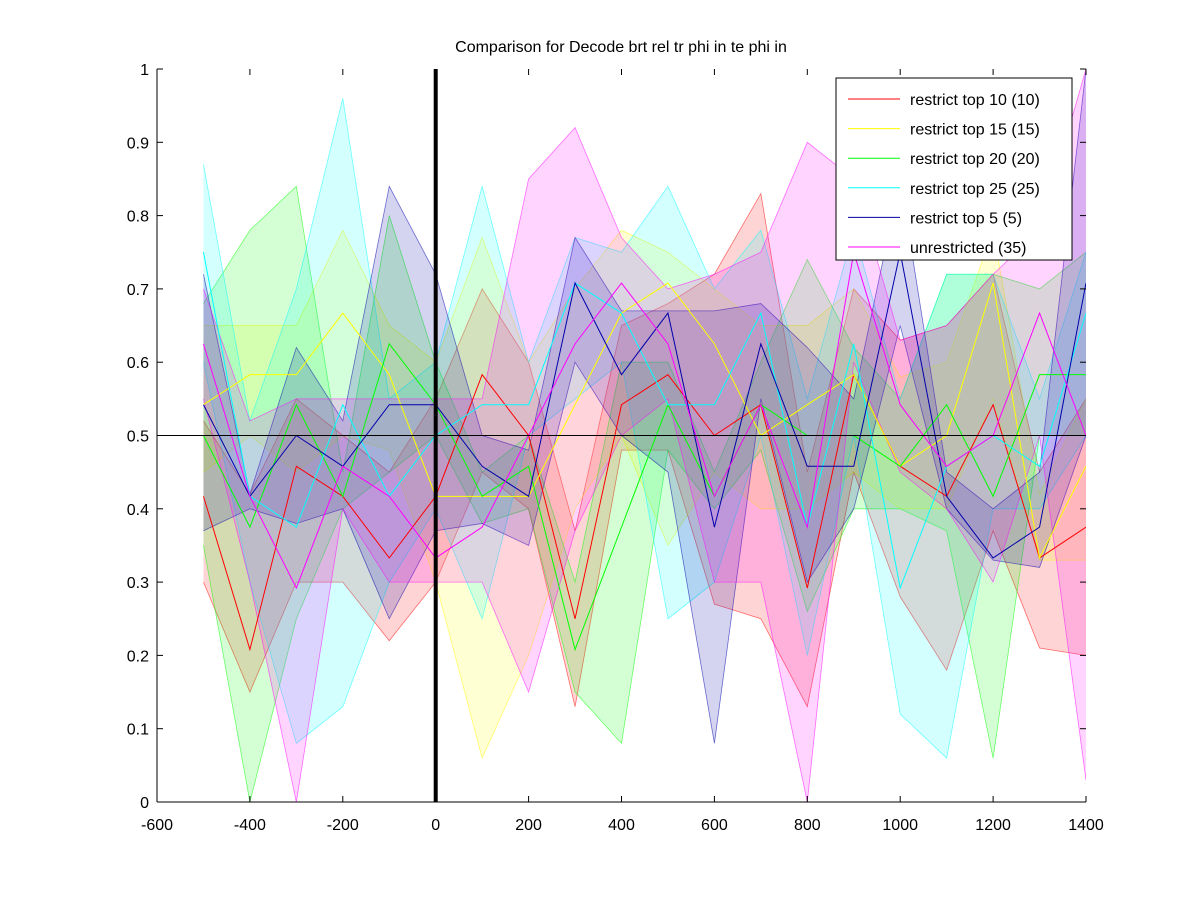 The width and height of the screenshot is (1200, 900). What do you see at coordinates (138, 290) in the screenshot?
I see `y-tick-label: 0.7` at bounding box center [138, 290].